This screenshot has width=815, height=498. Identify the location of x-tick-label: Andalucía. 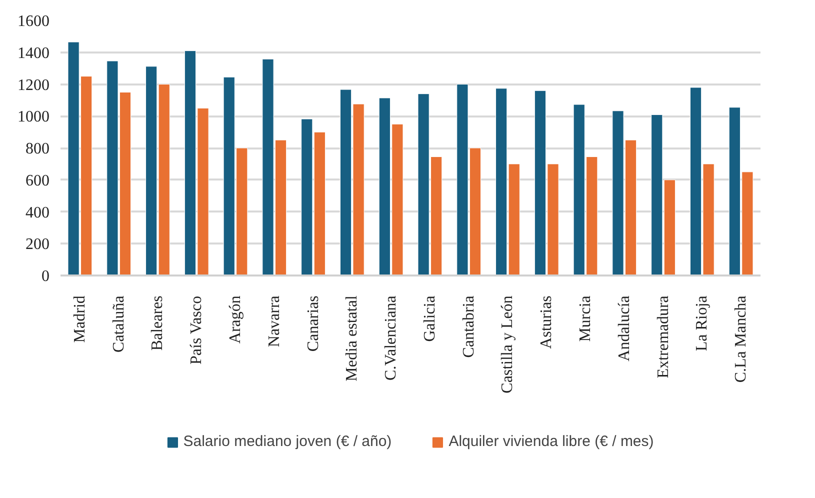
(624, 329).